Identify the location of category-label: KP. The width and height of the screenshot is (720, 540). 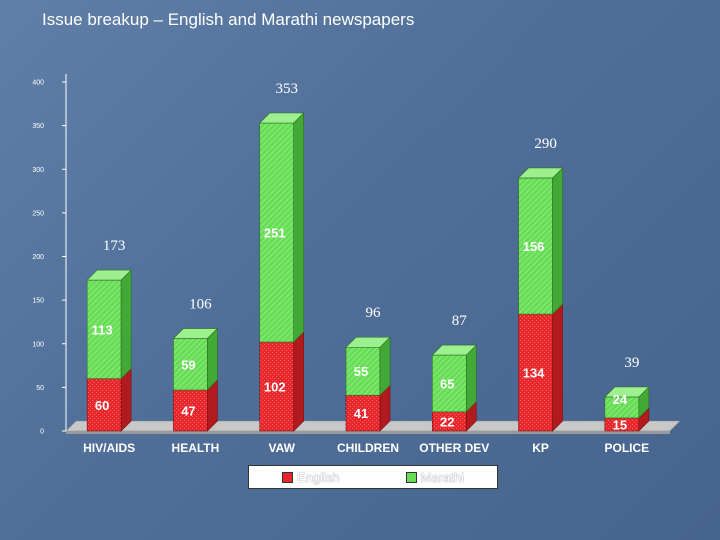
(540, 448).